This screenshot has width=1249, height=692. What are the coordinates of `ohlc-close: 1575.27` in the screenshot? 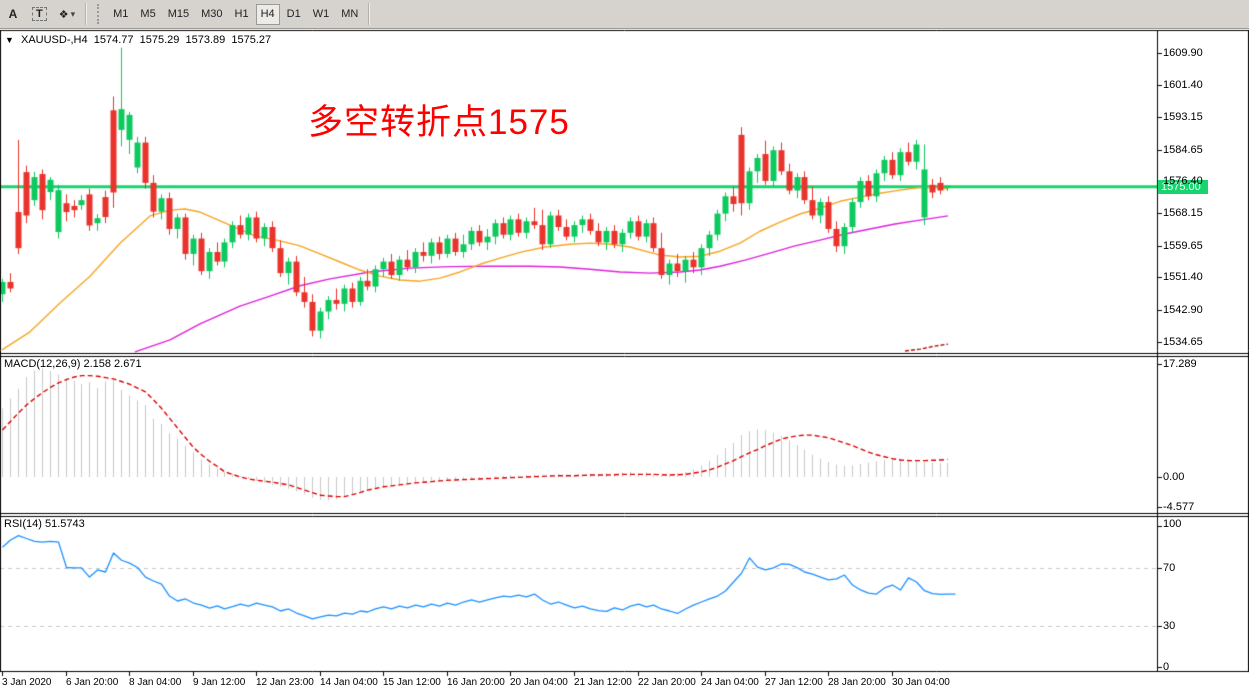 It's located at (251, 40).